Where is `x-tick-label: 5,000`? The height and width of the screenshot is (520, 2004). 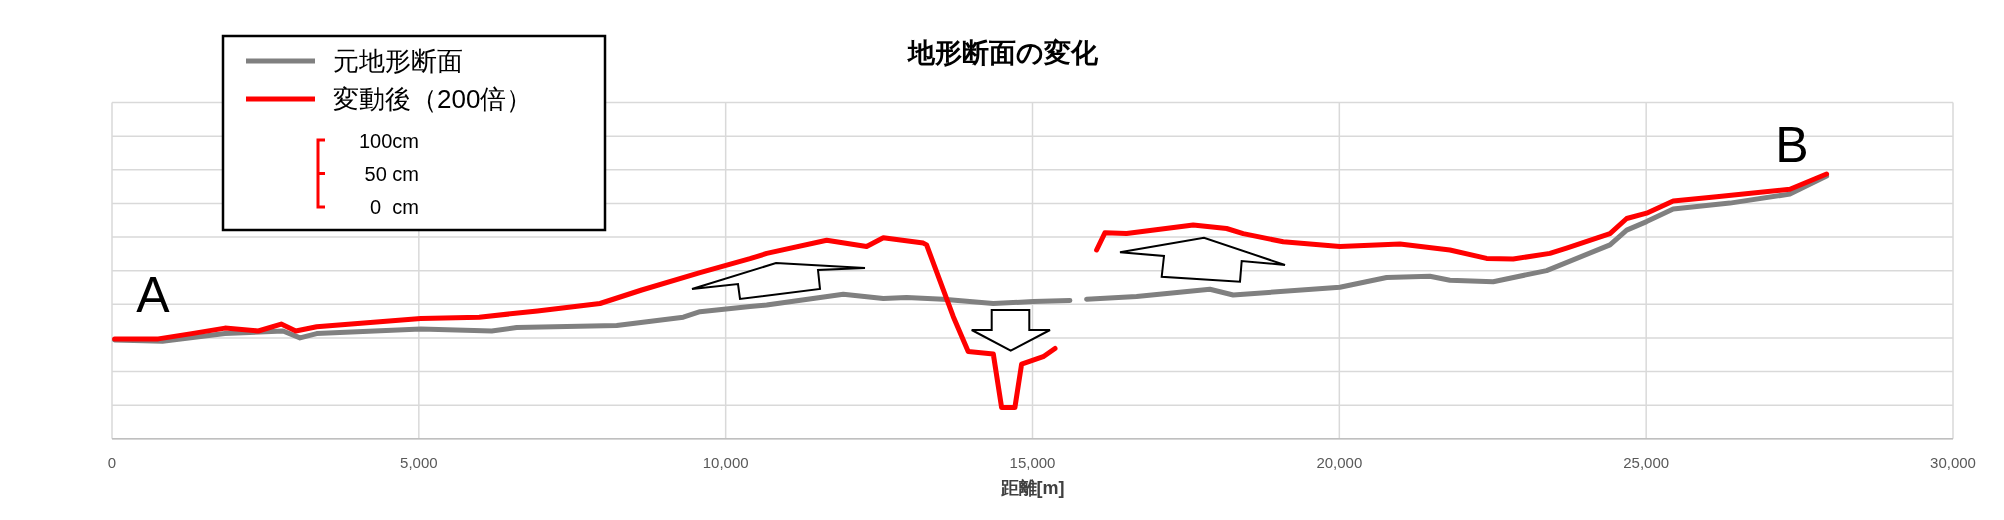 x-tick-label: 5,000 is located at coordinates (419, 462).